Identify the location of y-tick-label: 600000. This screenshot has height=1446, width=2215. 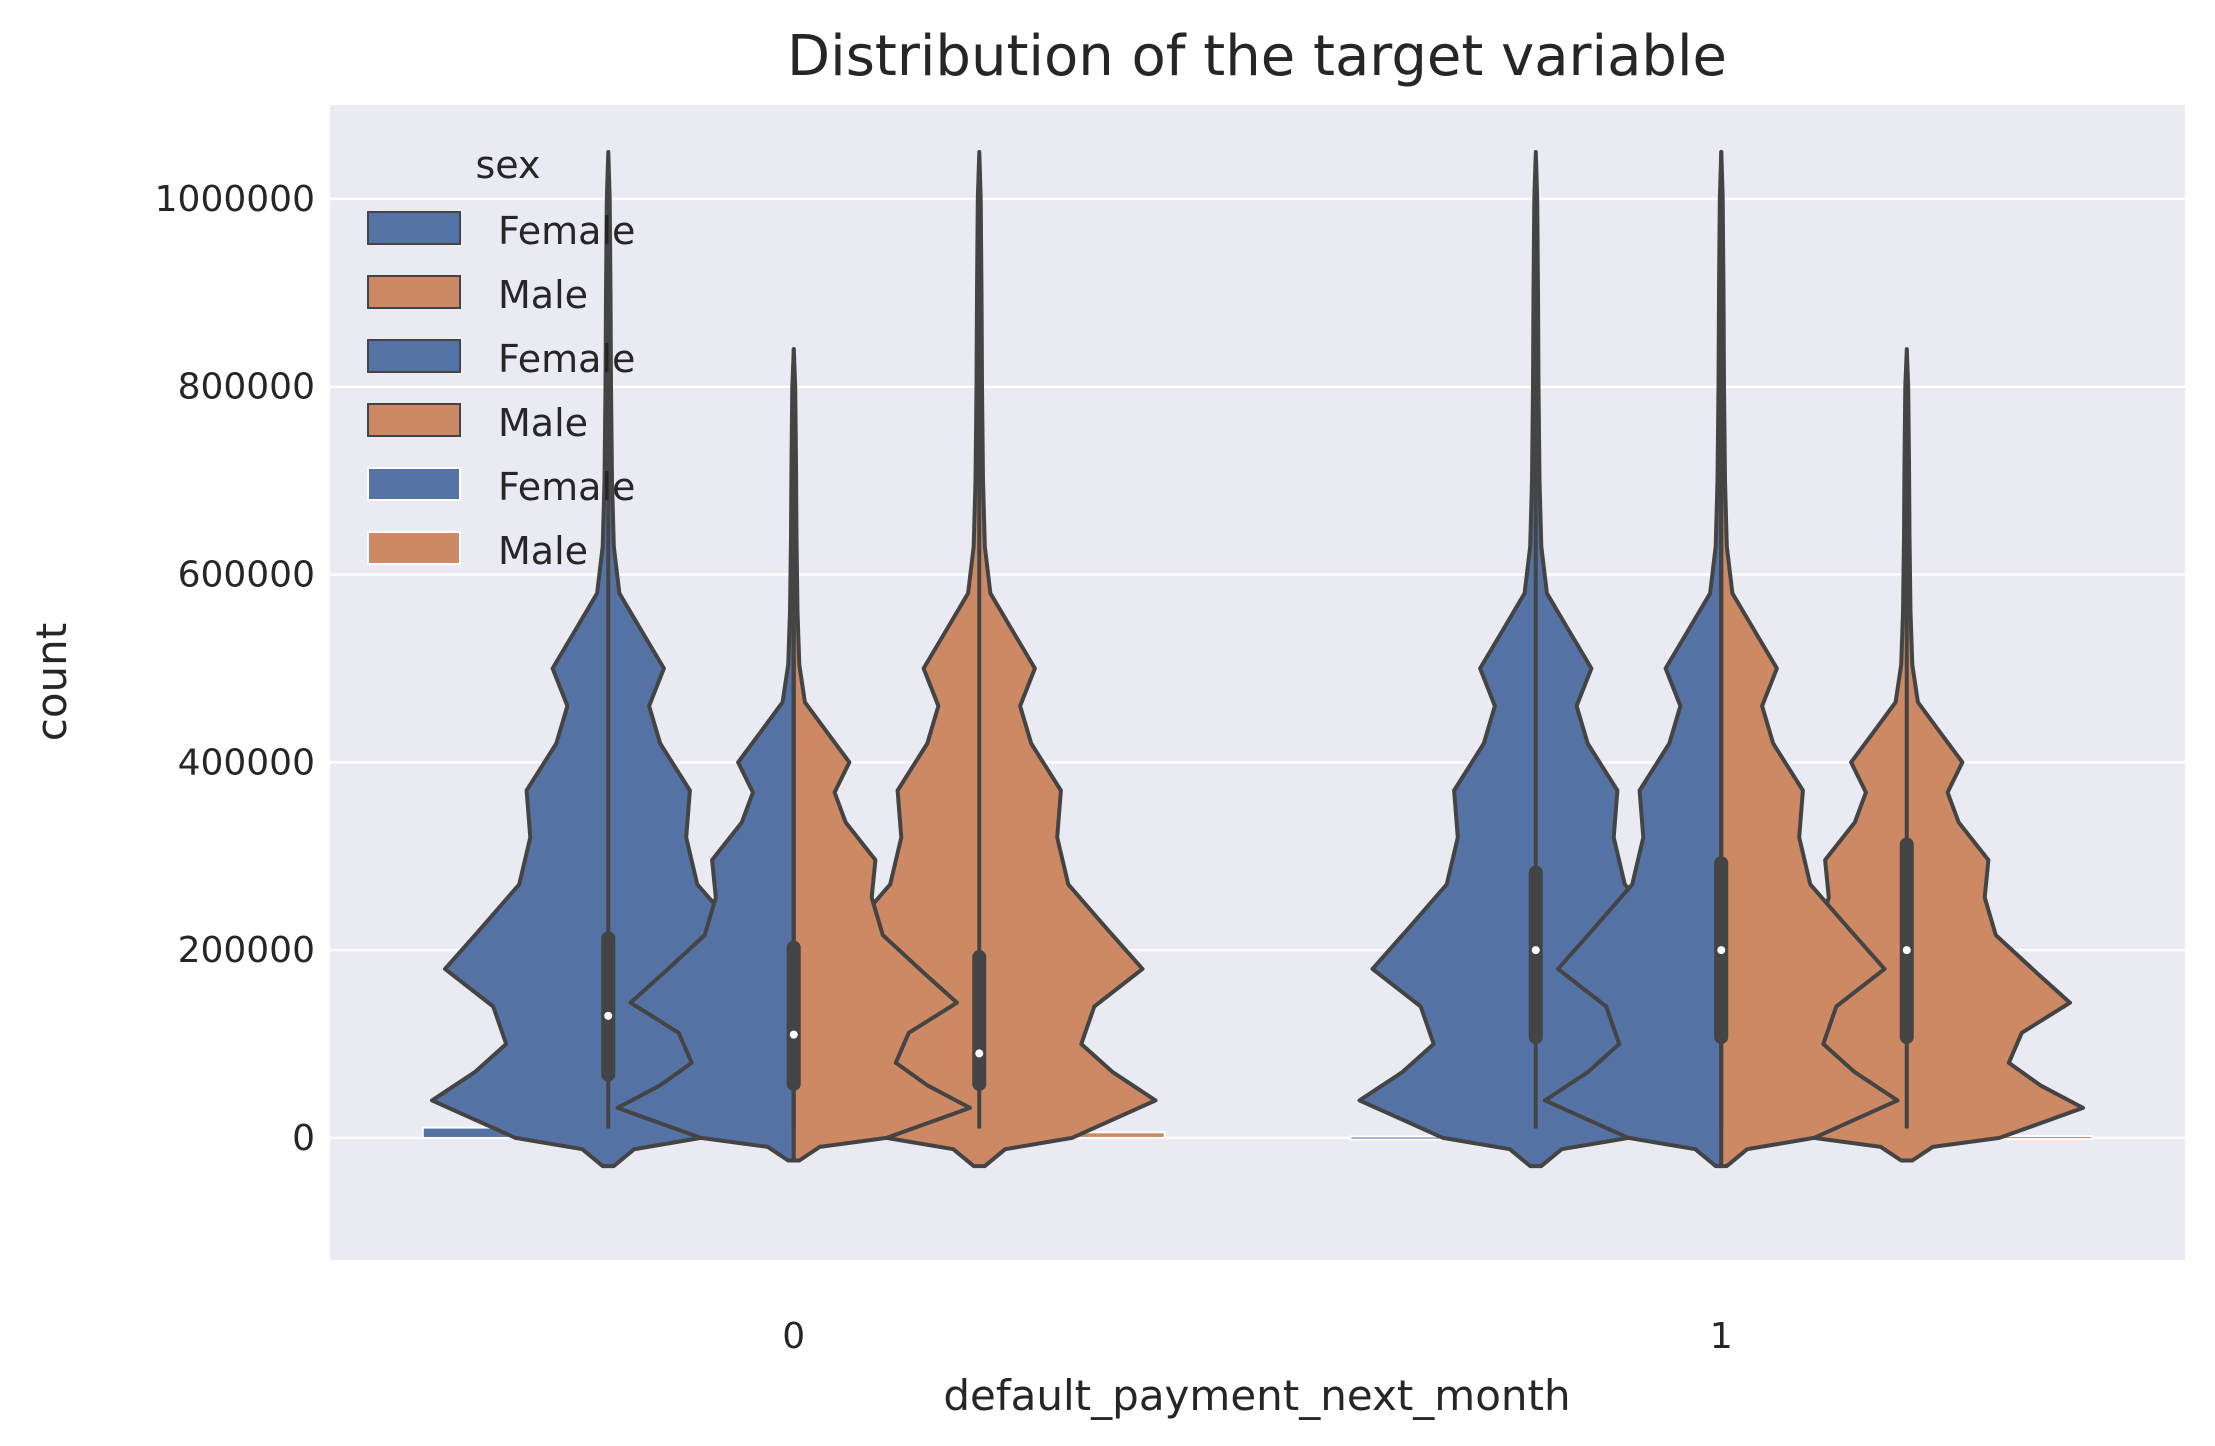
(246, 575).